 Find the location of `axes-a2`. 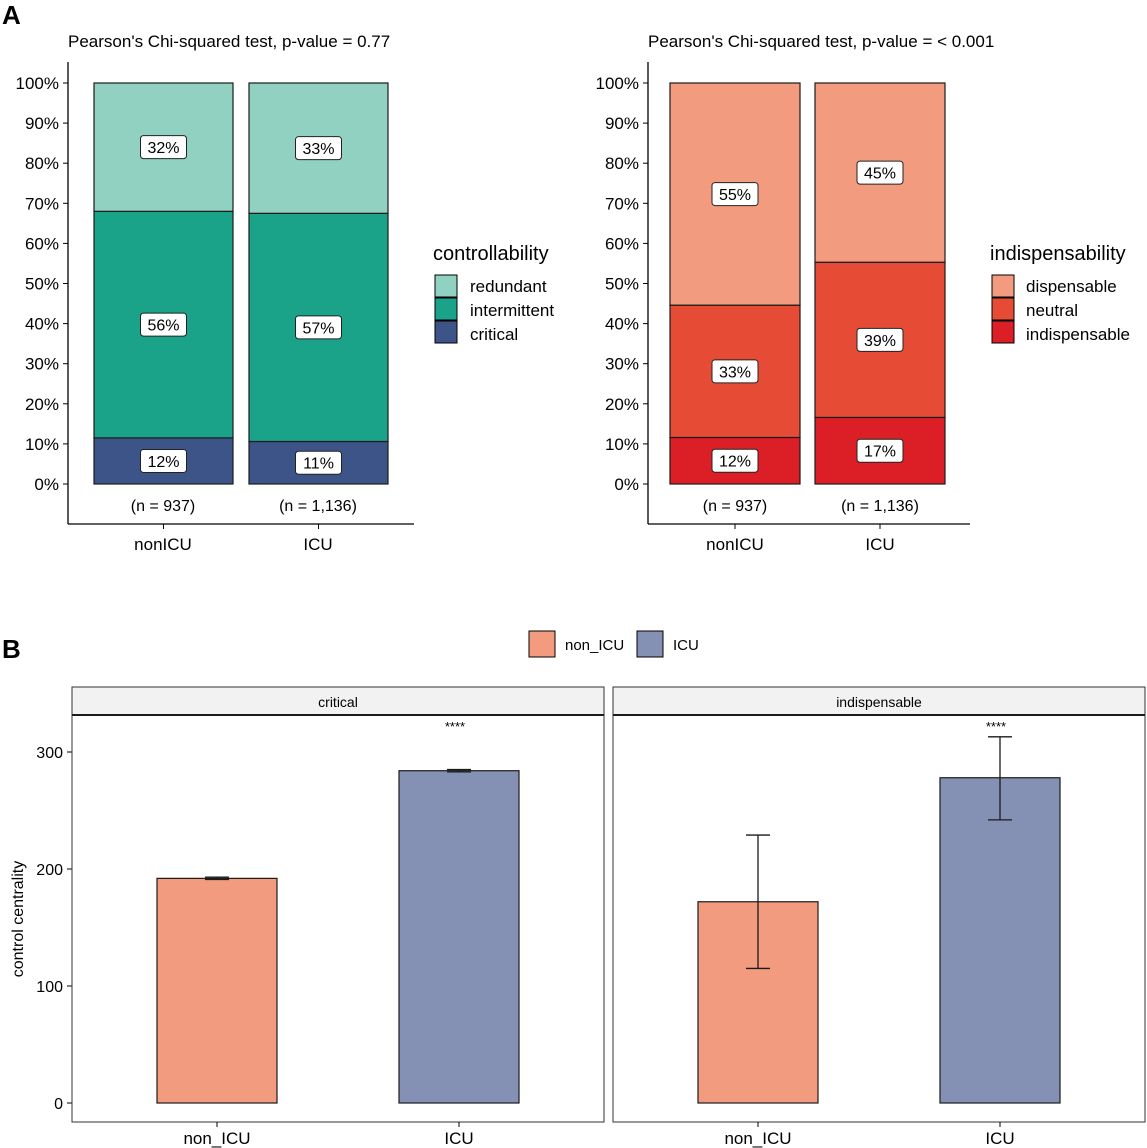

axes-a2 is located at coordinates (808, 295).